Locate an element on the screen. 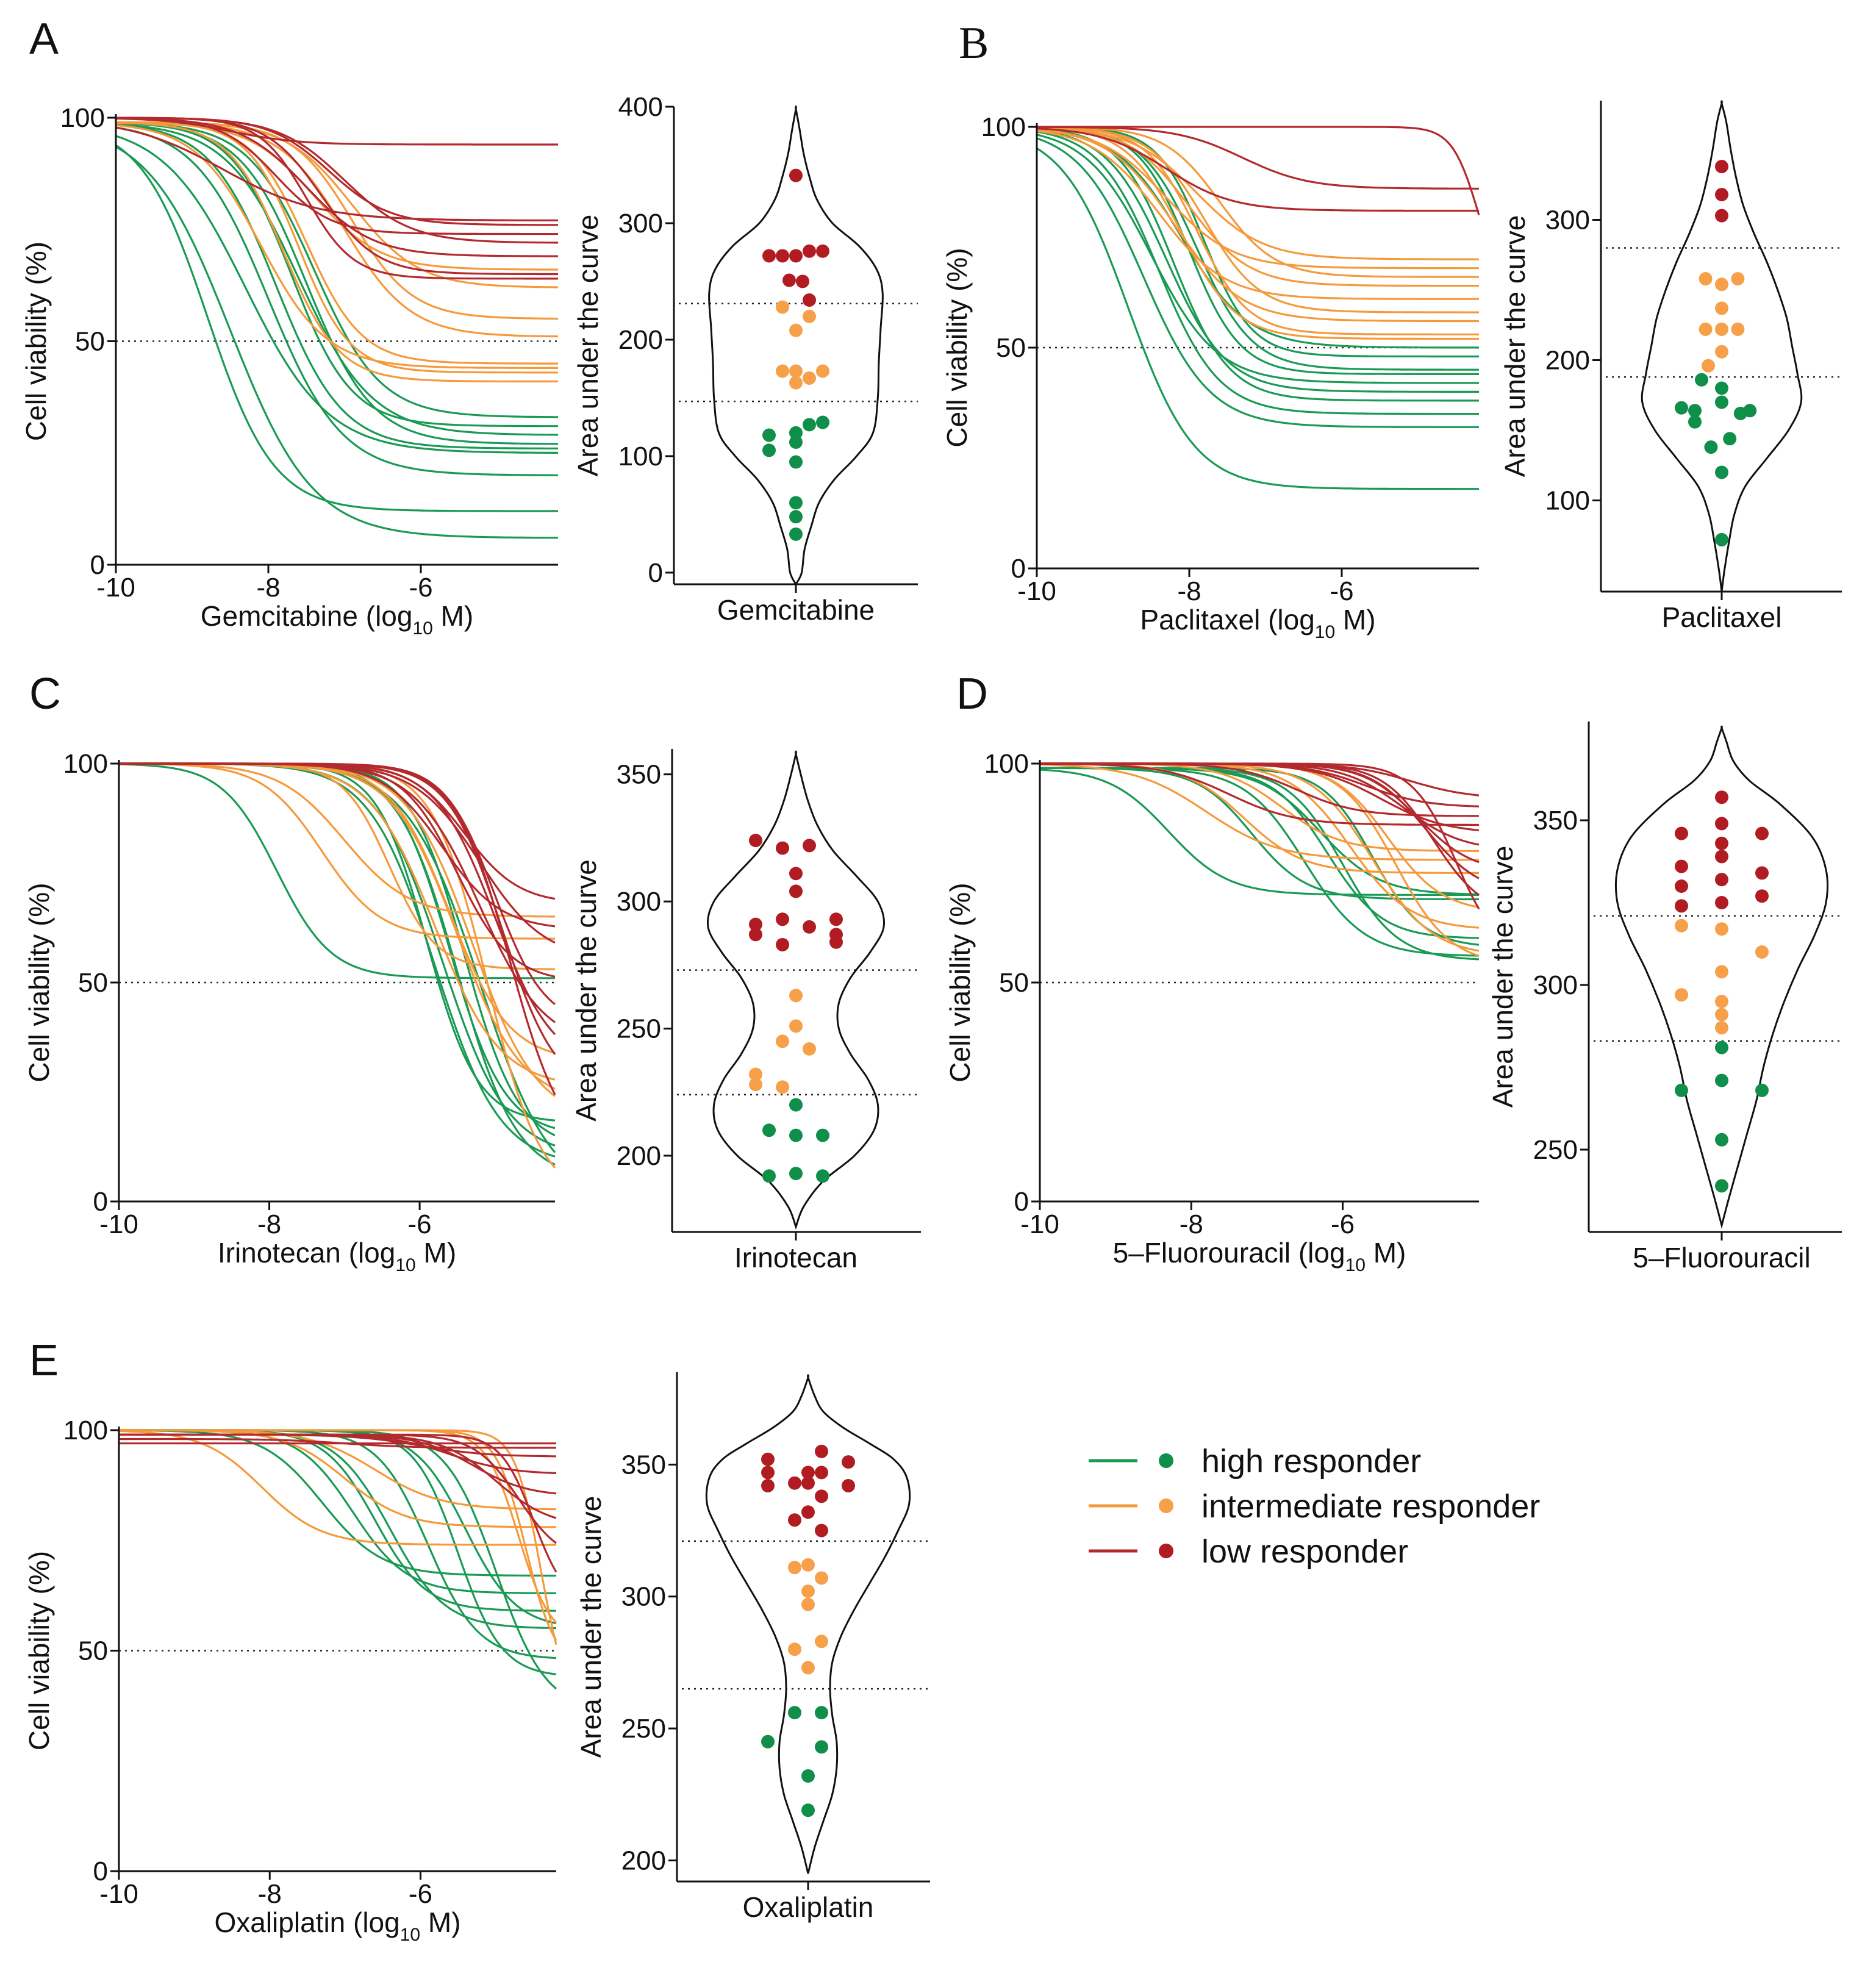 Image resolution: width=1876 pixels, height=1962 pixels. violin-x-axis-label: Paclitaxel is located at coordinates (1722, 617).